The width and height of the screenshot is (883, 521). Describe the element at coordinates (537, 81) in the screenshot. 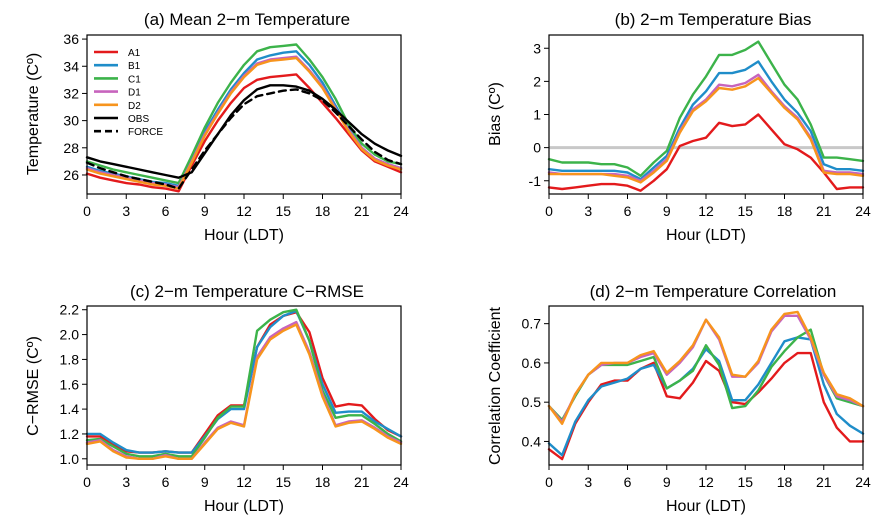

I see `y-tick-label: 2` at that location.